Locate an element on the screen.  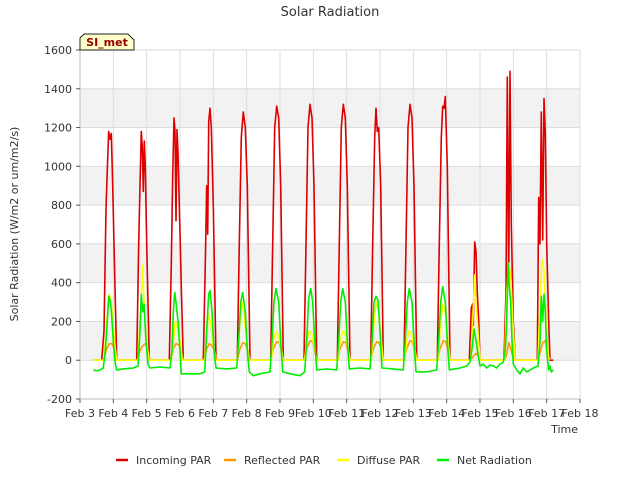
y-tick-label: -200 is located at coordinates (59, 399).